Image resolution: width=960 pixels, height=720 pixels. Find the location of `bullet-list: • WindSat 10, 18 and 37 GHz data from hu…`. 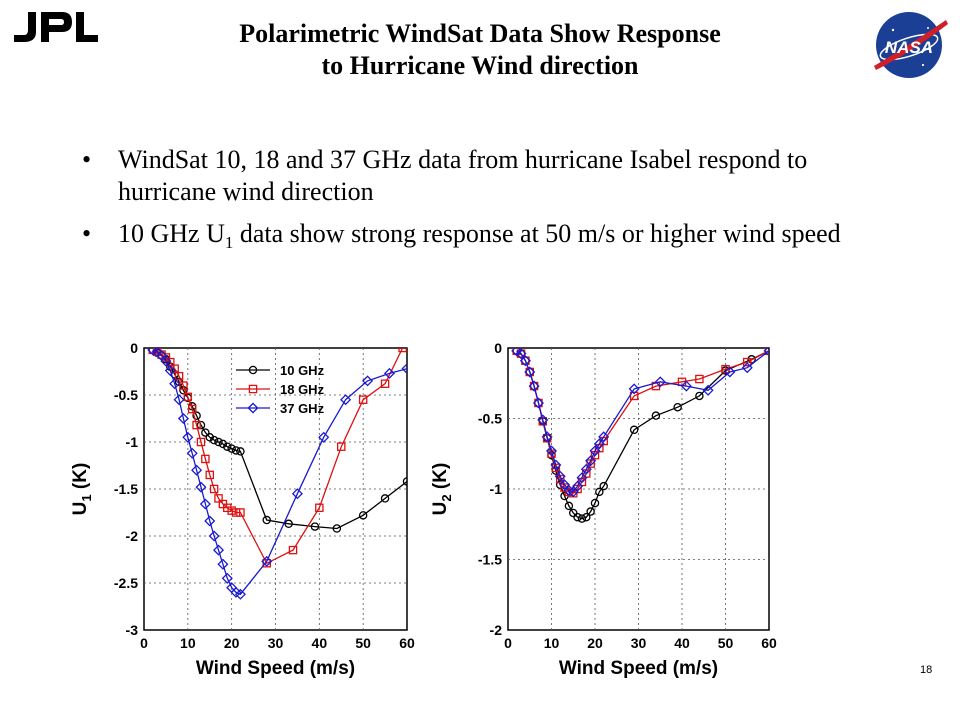

bullet-list: • WindSat 10, 18 and 37 GHz data from hu… is located at coordinates (482, 206).